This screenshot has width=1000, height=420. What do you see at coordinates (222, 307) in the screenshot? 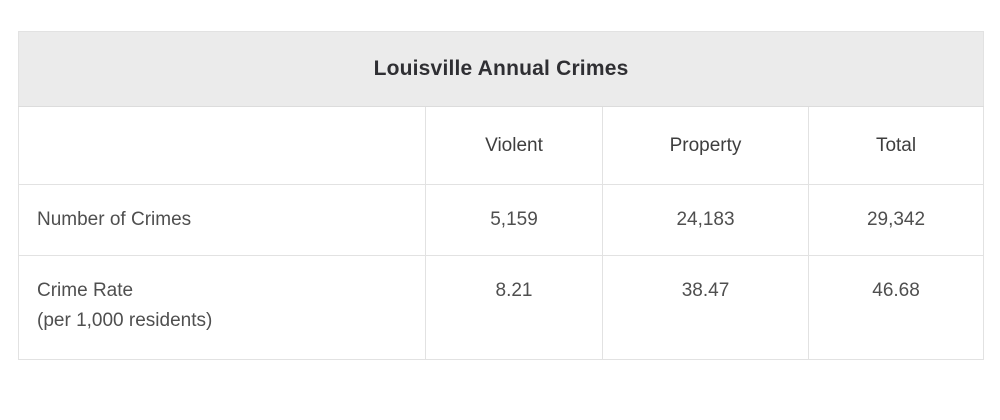
I see `row-label-crime-rate: Crime Rate (per 1,000 residents)` at bounding box center [222, 307].